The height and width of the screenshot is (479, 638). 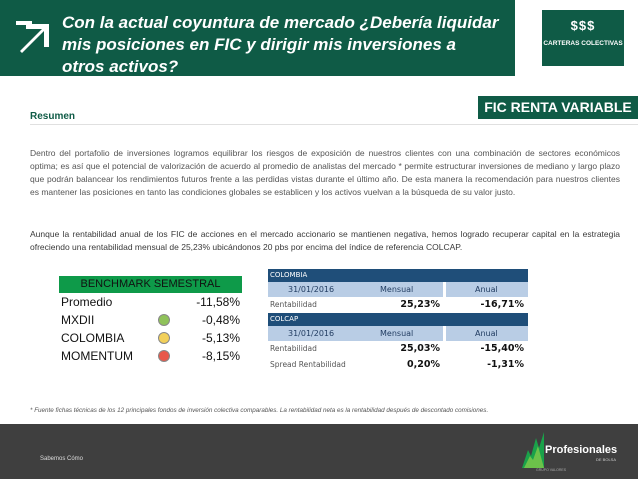 I want to click on money-bags-icon: $$$, so click(x=583, y=25).